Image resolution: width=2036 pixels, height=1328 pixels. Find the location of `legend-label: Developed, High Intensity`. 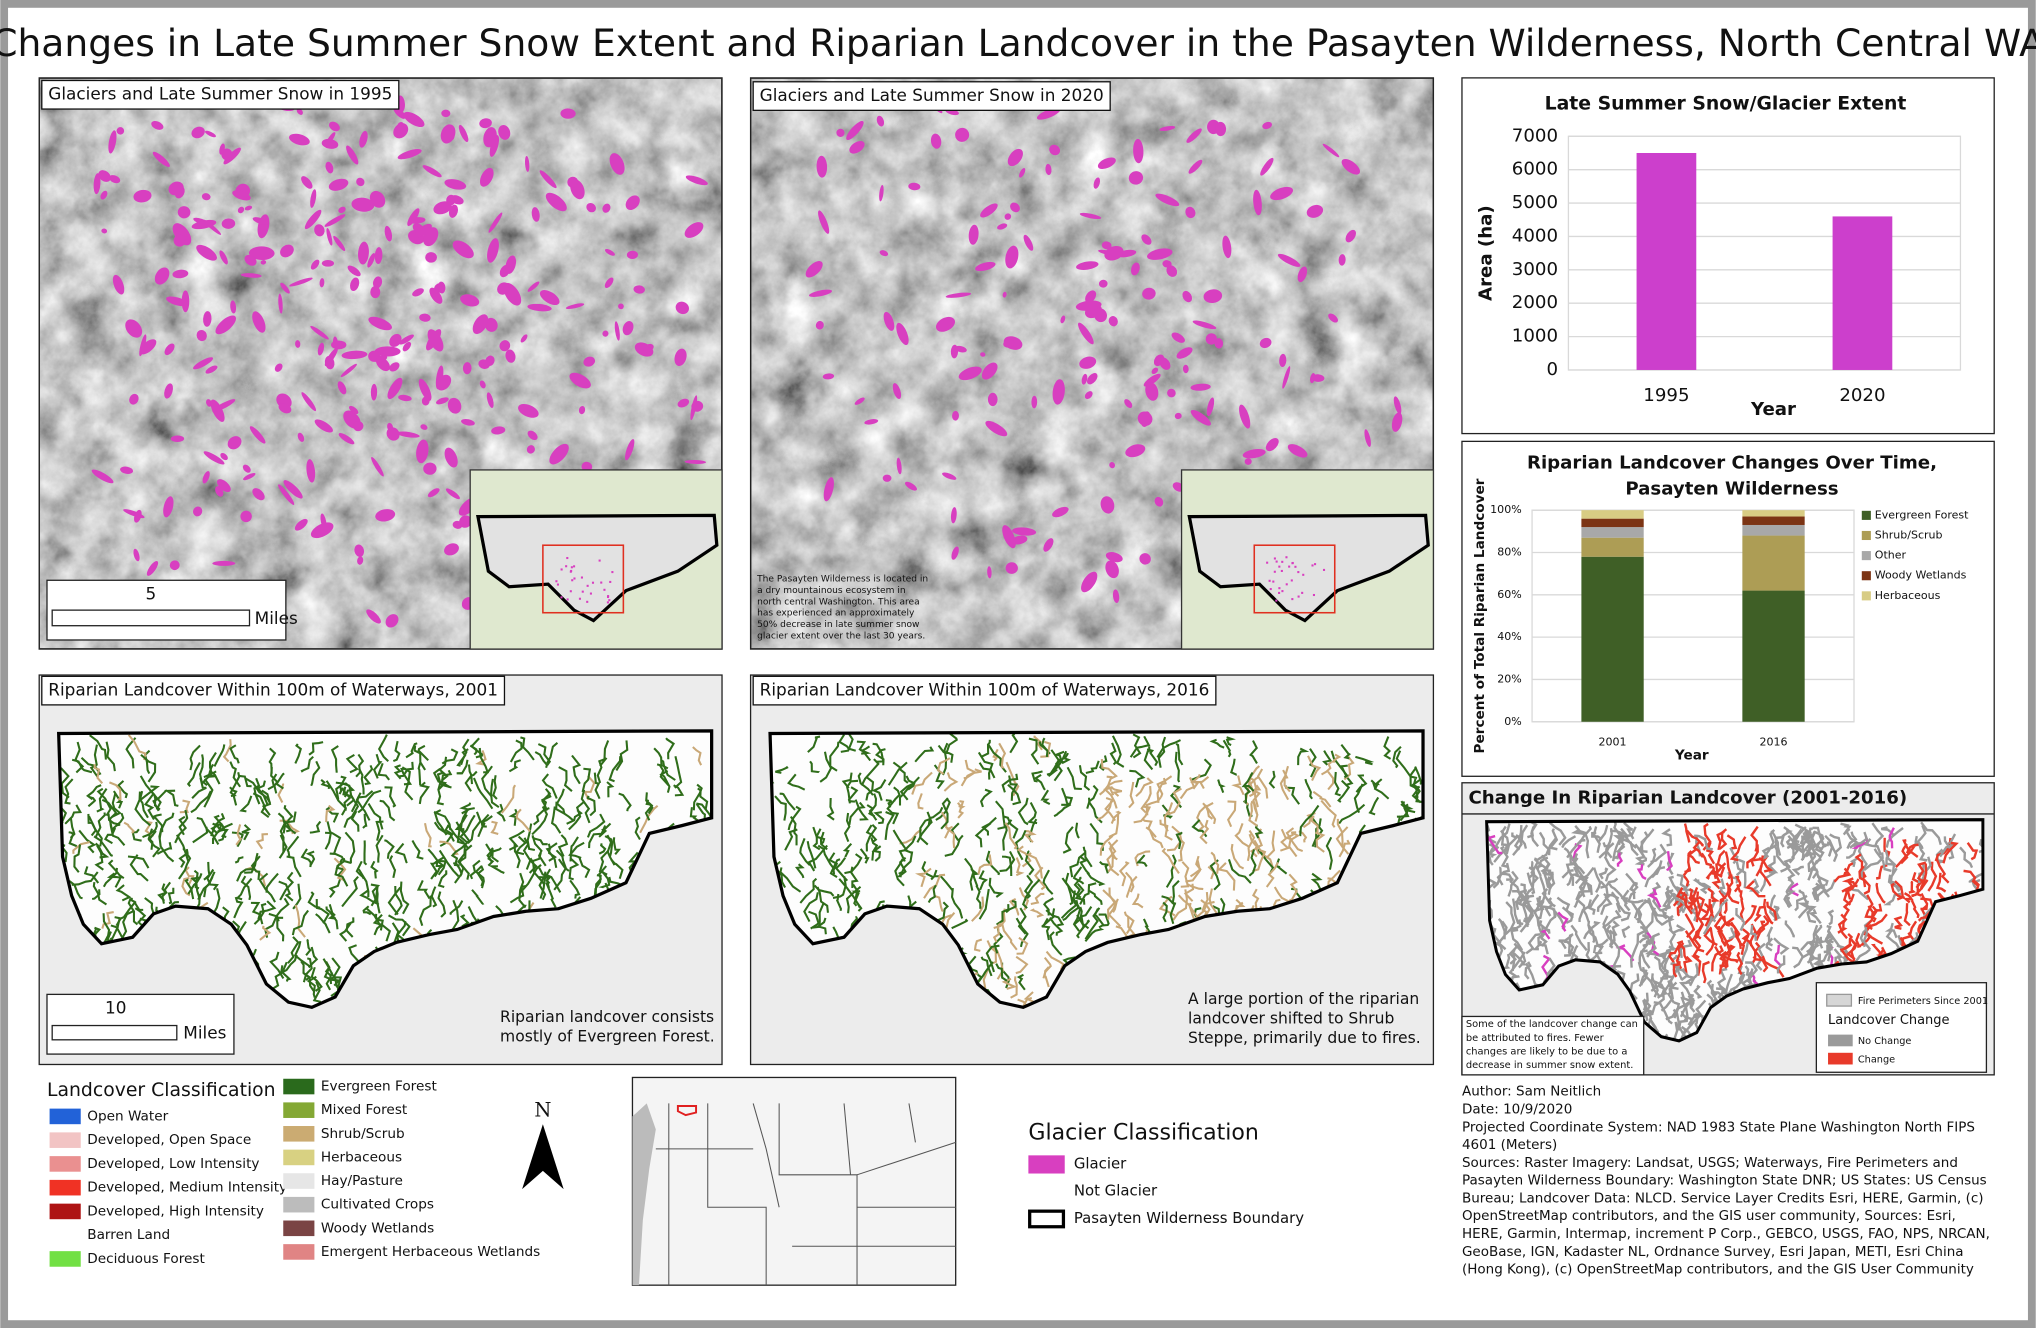

legend-label: Developed, High Intensity is located at coordinates (175, 1211).